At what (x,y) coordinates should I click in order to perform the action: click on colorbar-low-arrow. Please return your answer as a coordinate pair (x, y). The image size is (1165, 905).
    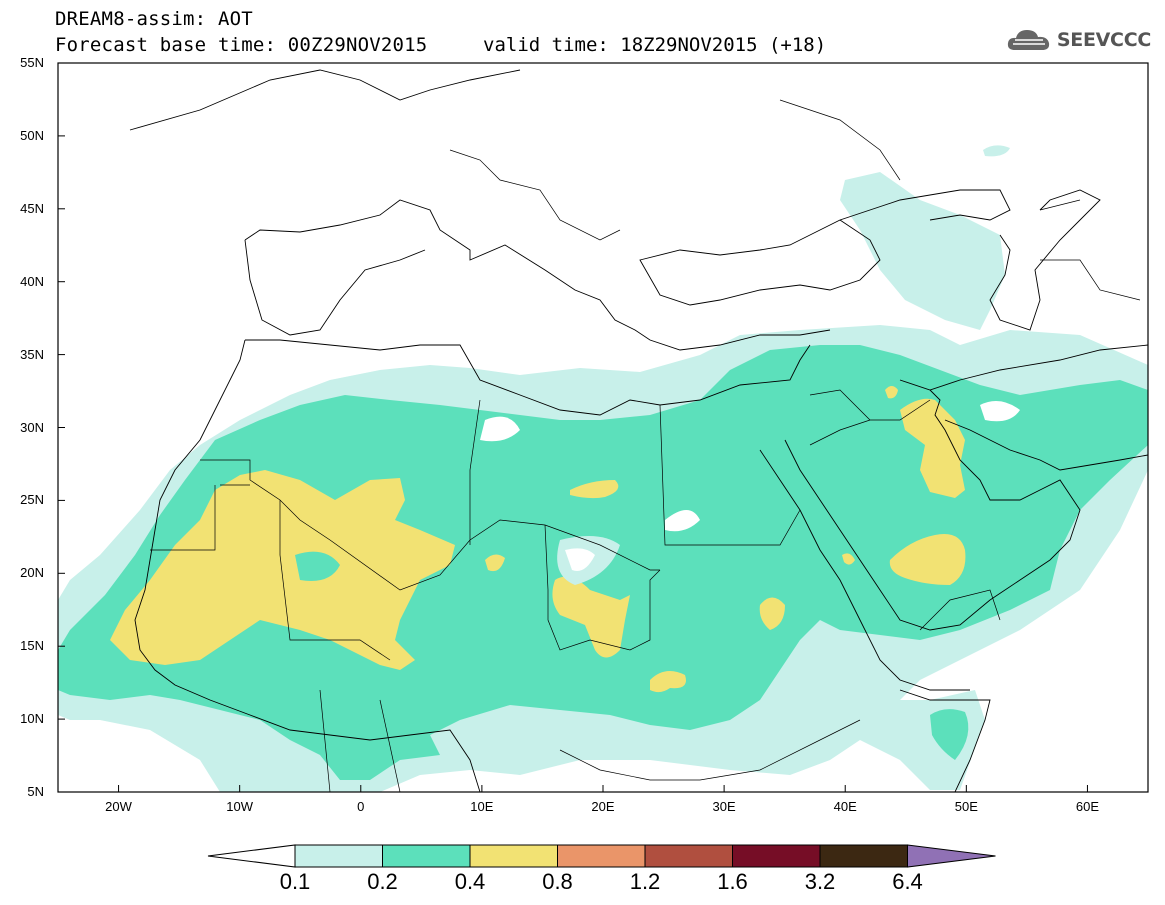
    Looking at the image, I should click on (251, 856).